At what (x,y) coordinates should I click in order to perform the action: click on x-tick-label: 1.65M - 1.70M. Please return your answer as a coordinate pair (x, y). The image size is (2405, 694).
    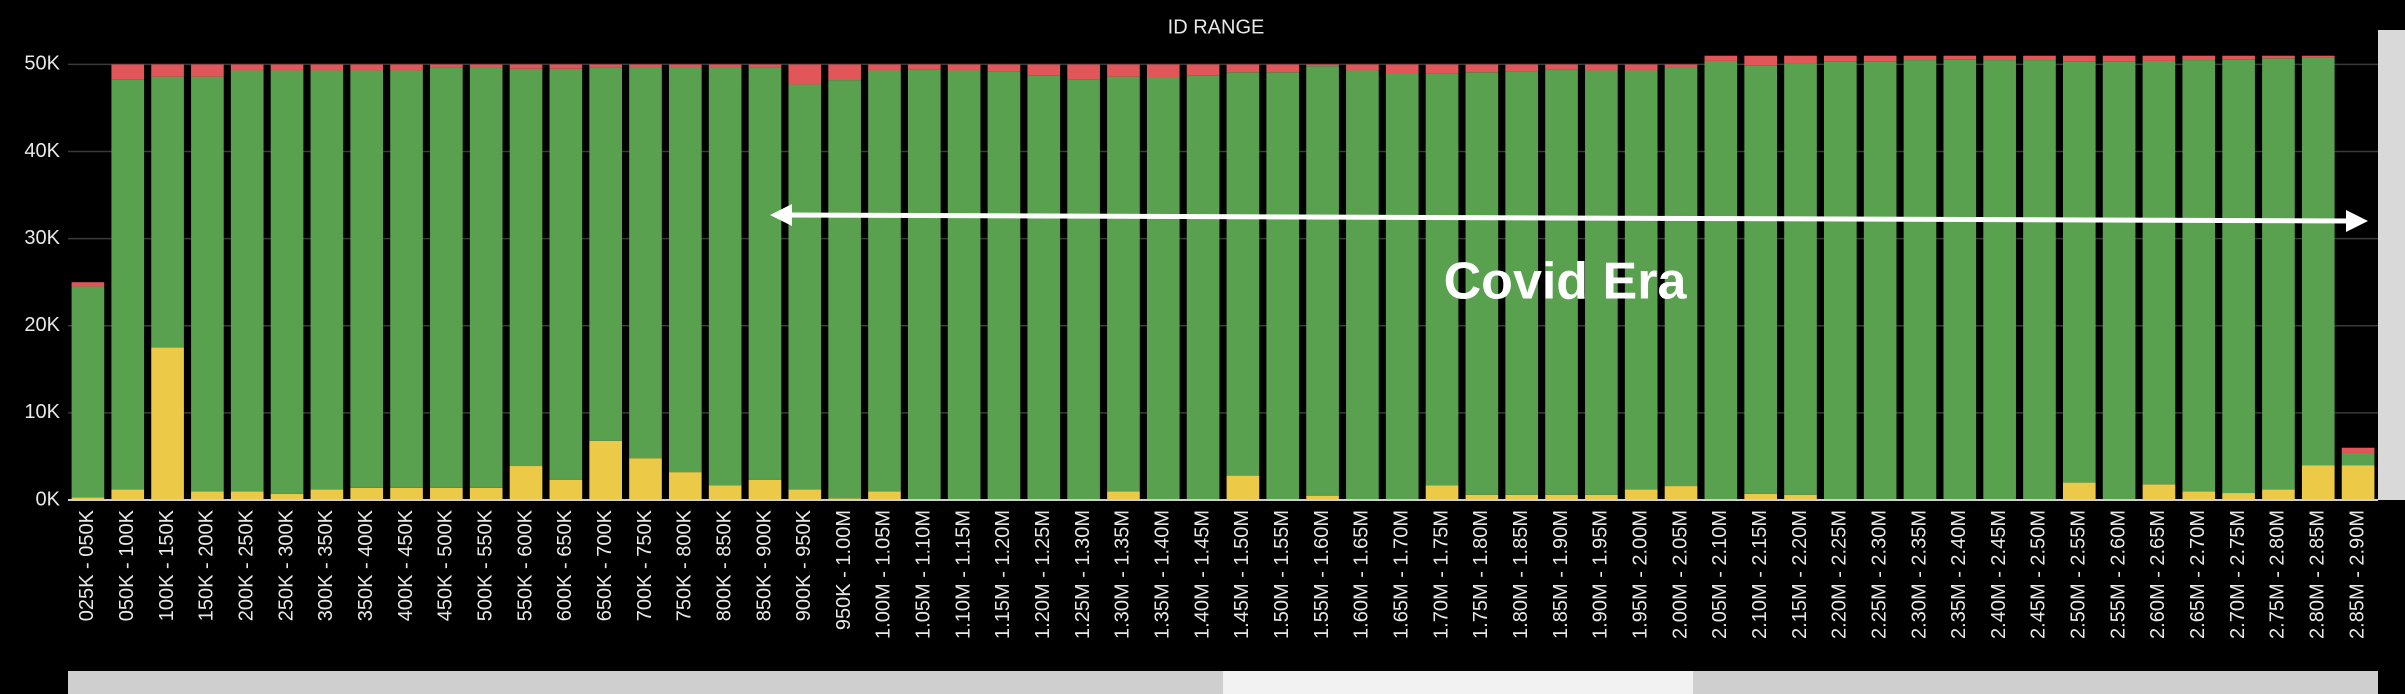
    Looking at the image, I should click on (1402, 574).